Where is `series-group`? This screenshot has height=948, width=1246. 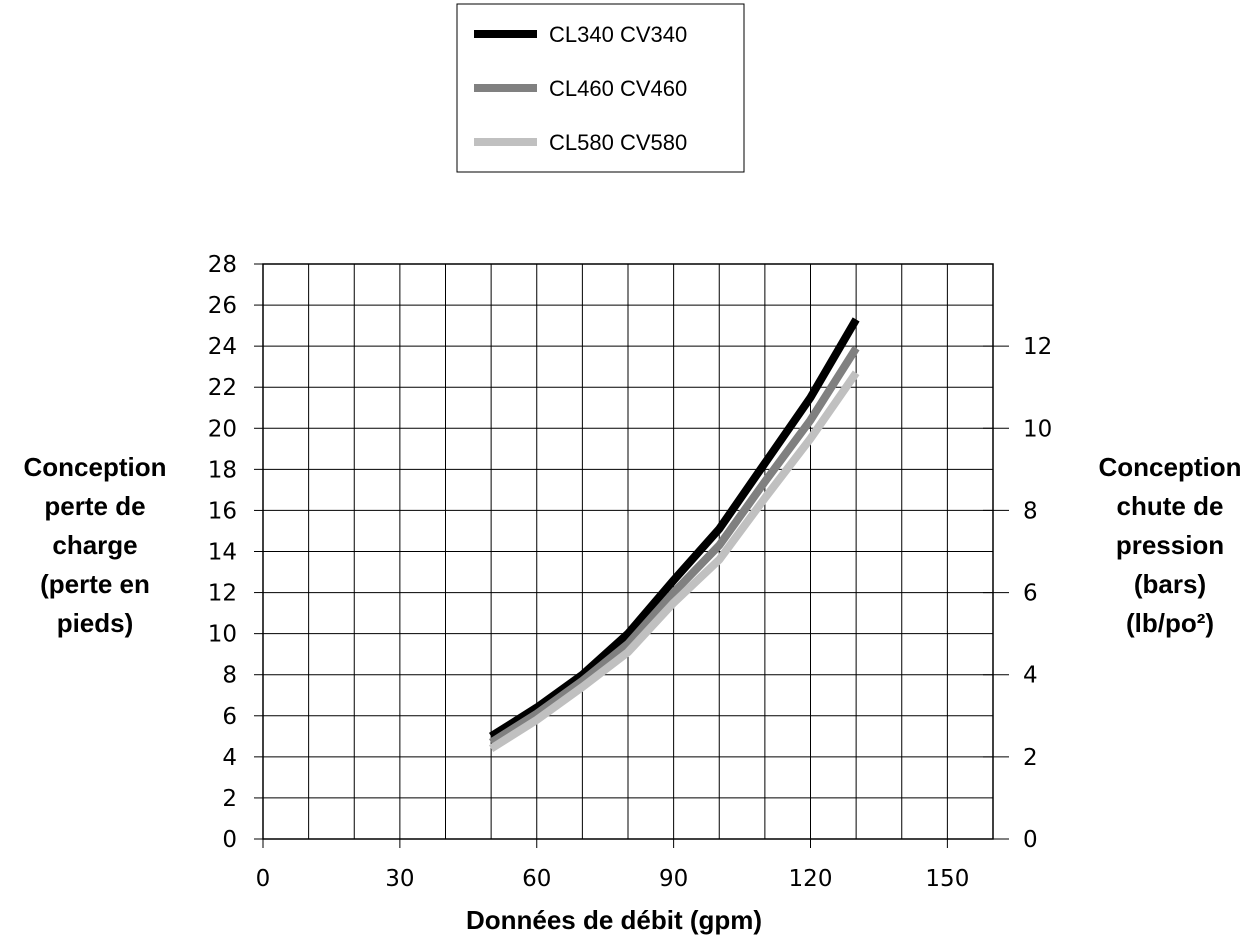 series-group is located at coordinates (674, 535).